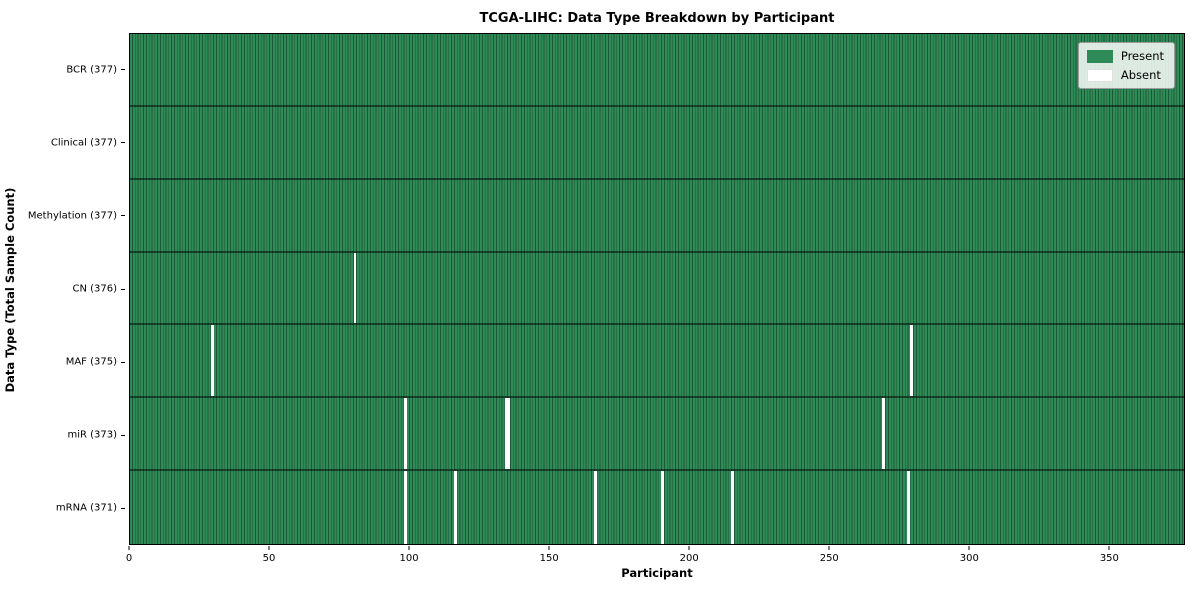 The height and width of the screenshot is (600, 1200). Describe the element at coordinates (657, 70) in the screenshot. I see `heatmap-row-BCR` at that location.